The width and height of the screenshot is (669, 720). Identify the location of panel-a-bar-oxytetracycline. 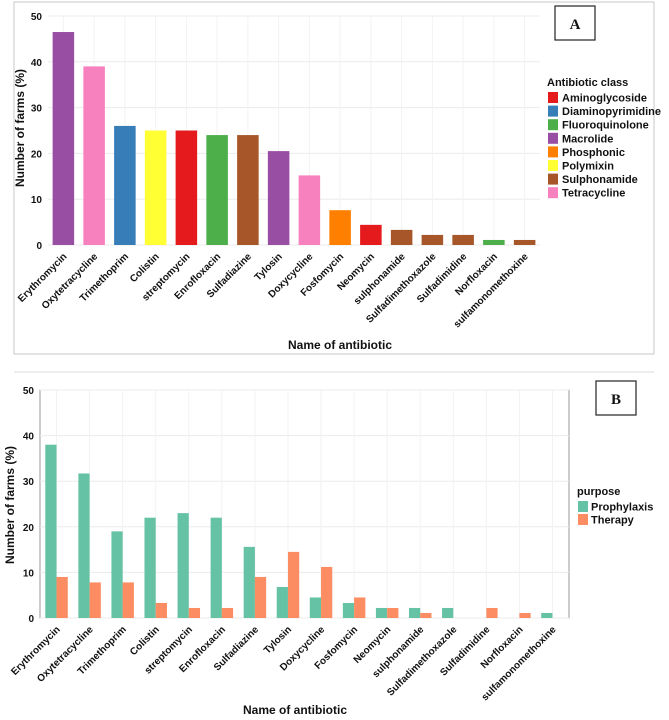
(94, 155).